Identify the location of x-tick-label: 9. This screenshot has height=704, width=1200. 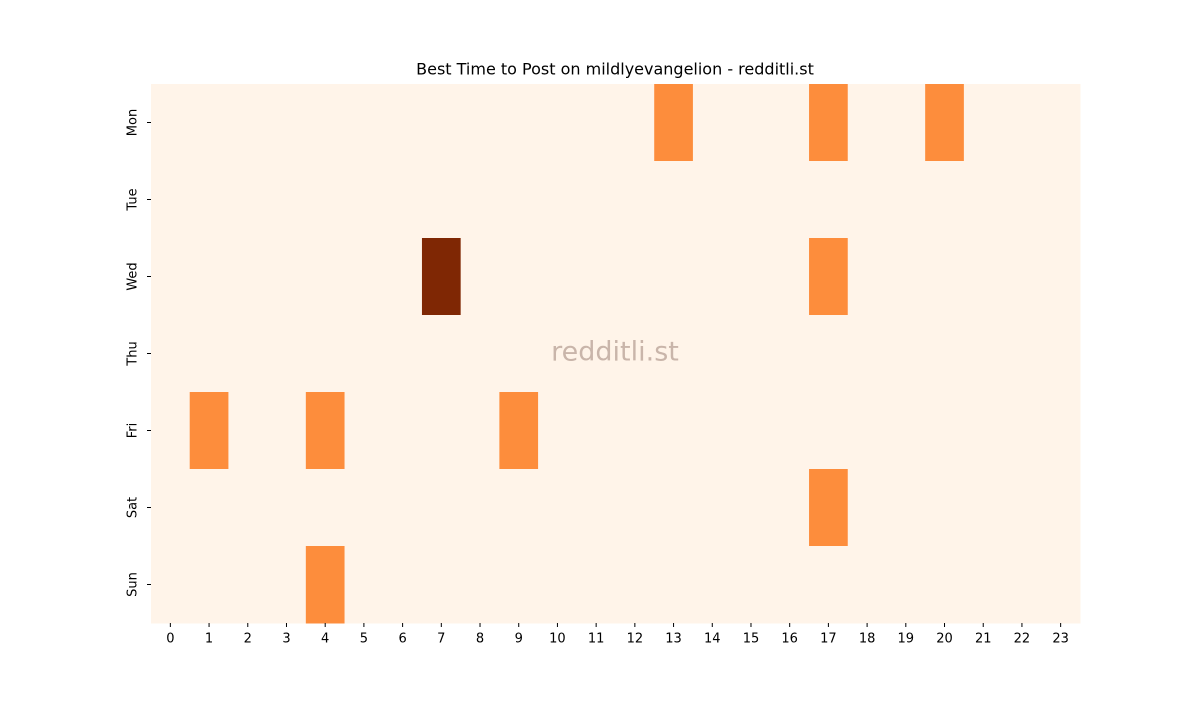
(519, 639).